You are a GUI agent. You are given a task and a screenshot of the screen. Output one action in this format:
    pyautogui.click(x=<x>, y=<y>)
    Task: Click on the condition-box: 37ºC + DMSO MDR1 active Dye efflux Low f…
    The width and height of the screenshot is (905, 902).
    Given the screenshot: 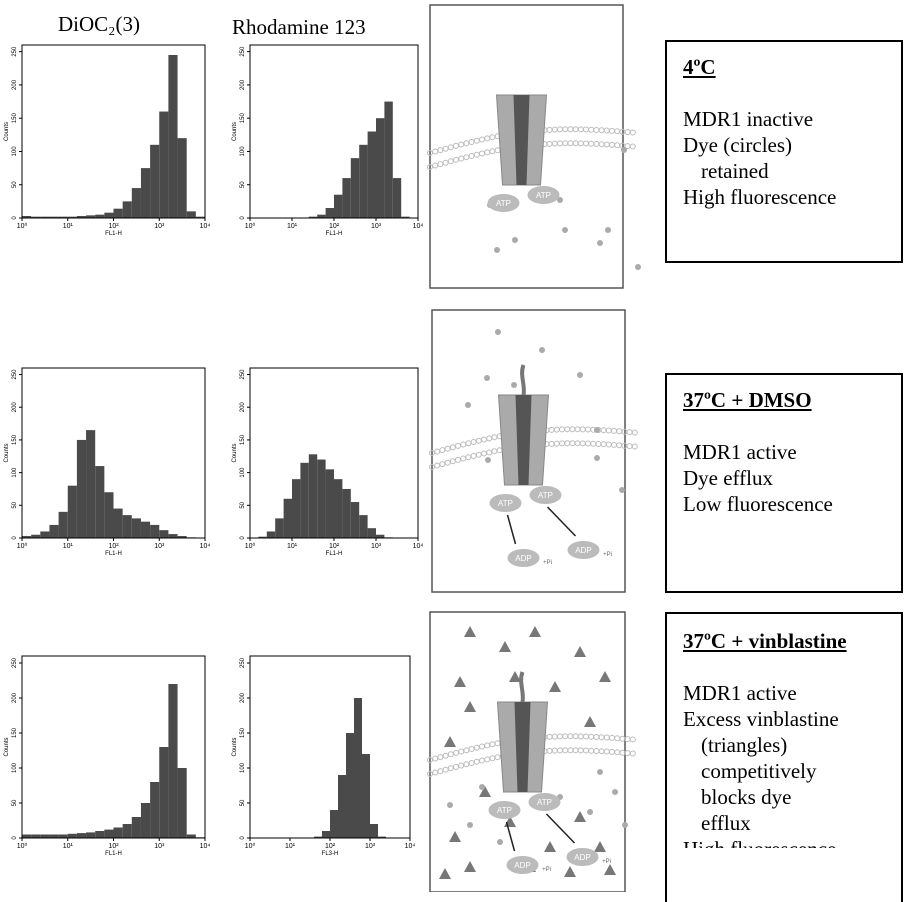 What is the action you would take?
    pyautogui.click(x=784, y=483)
    